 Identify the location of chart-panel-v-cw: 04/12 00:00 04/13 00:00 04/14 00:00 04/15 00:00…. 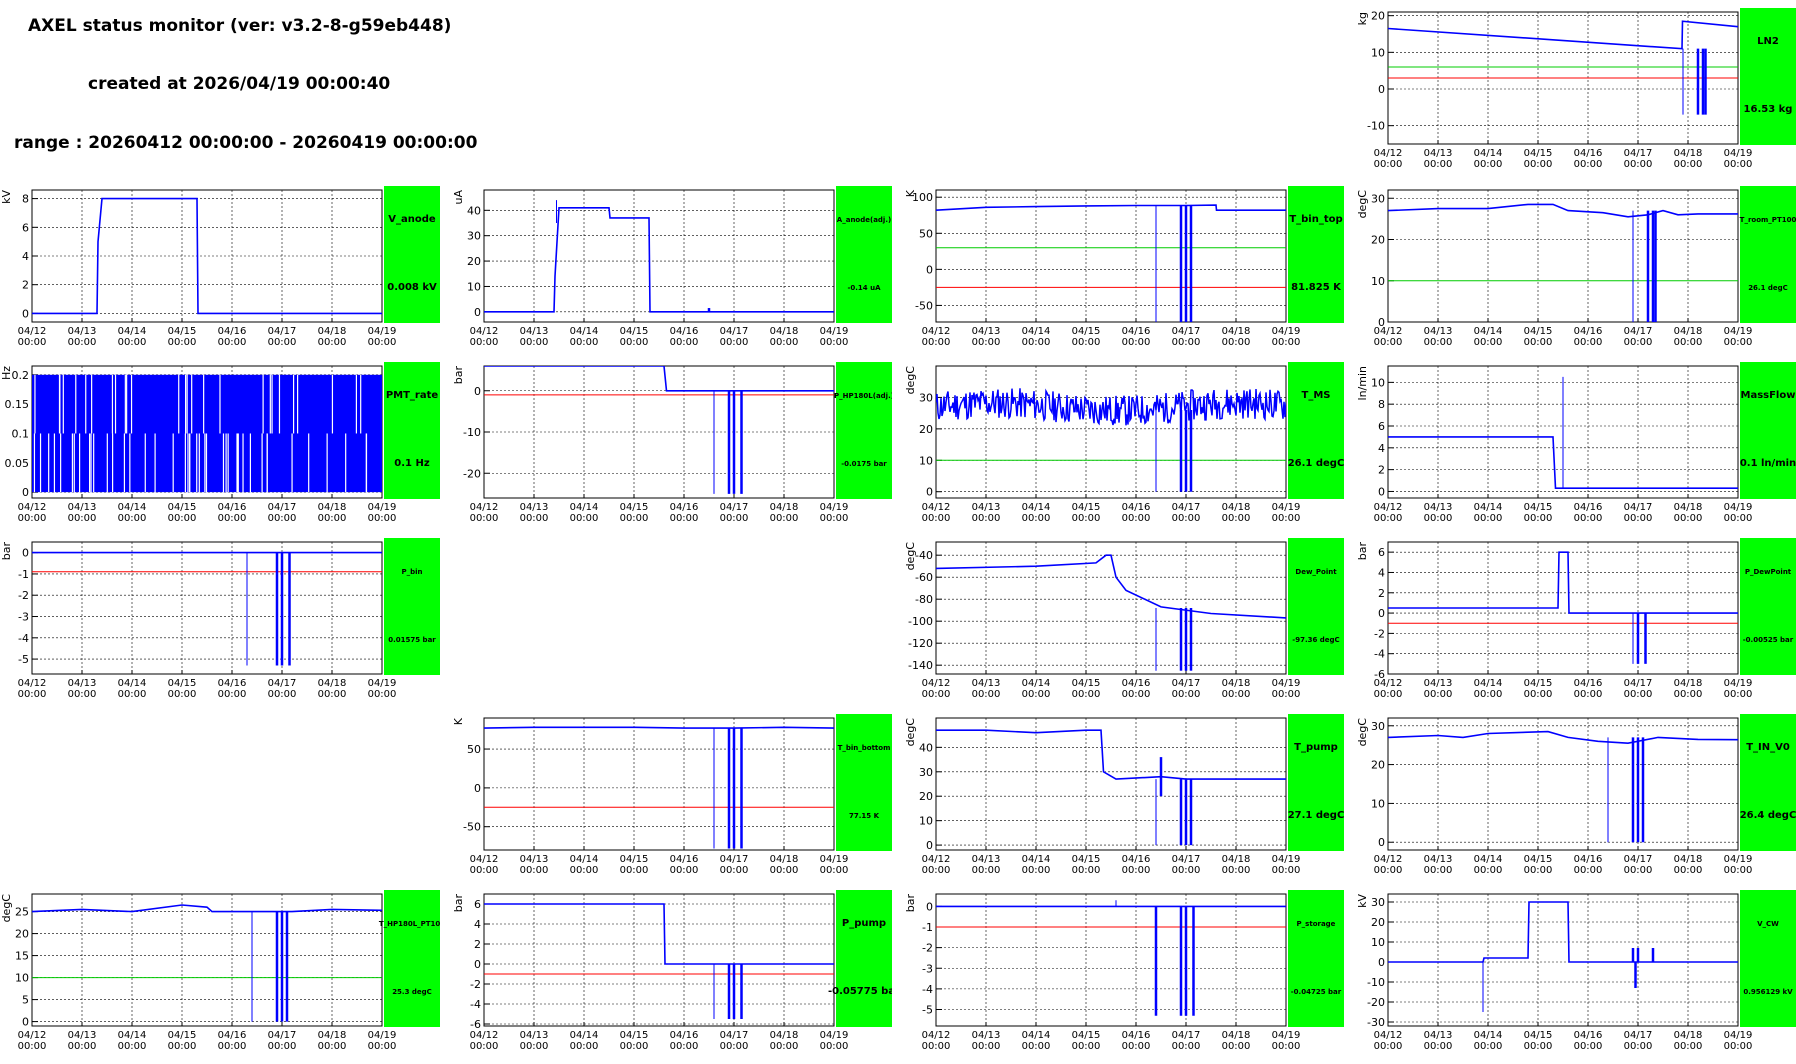
(1576, 977).